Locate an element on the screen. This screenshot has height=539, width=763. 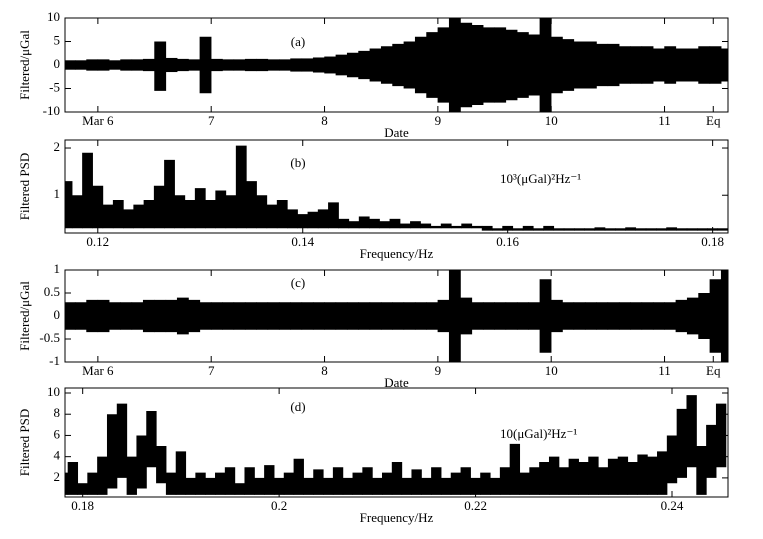
unit-label: 10³(μGal)²Hz⁻¹ is located at coordinates (540, 178).